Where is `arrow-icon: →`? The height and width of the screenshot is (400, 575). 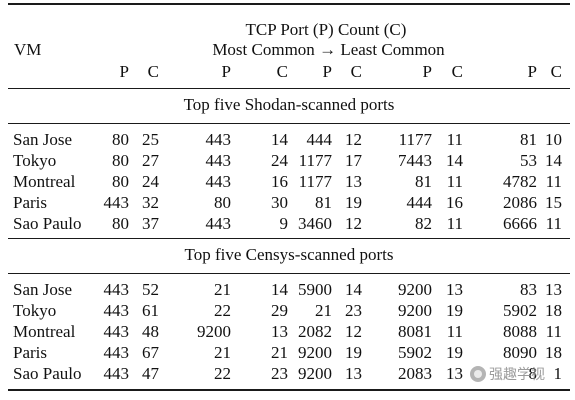 arrow-icon: → is located at coordinates (328, 49).